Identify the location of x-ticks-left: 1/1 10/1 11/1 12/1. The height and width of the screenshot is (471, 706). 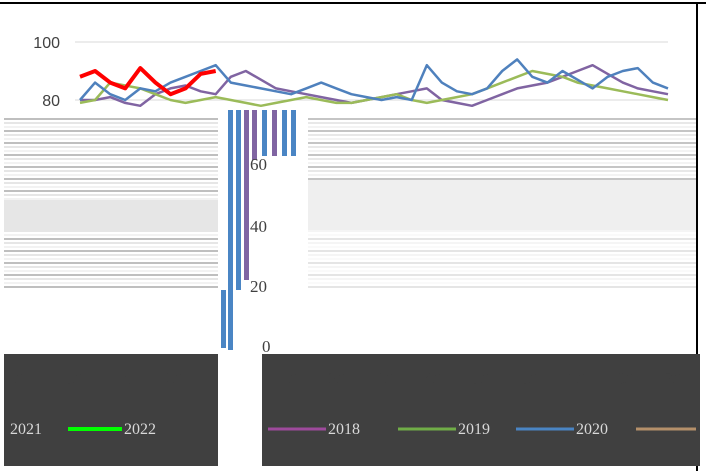
(96, 378).